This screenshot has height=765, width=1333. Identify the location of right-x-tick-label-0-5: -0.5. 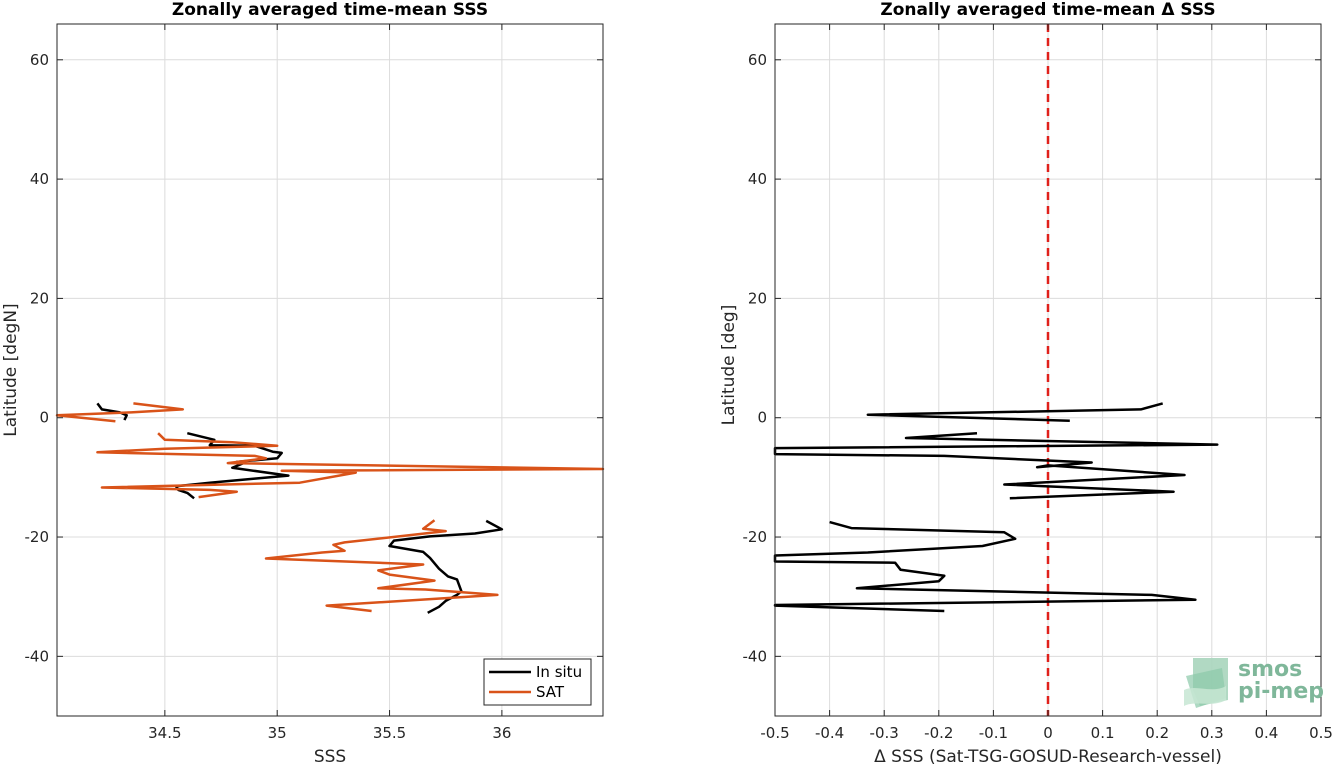
(774, 733).